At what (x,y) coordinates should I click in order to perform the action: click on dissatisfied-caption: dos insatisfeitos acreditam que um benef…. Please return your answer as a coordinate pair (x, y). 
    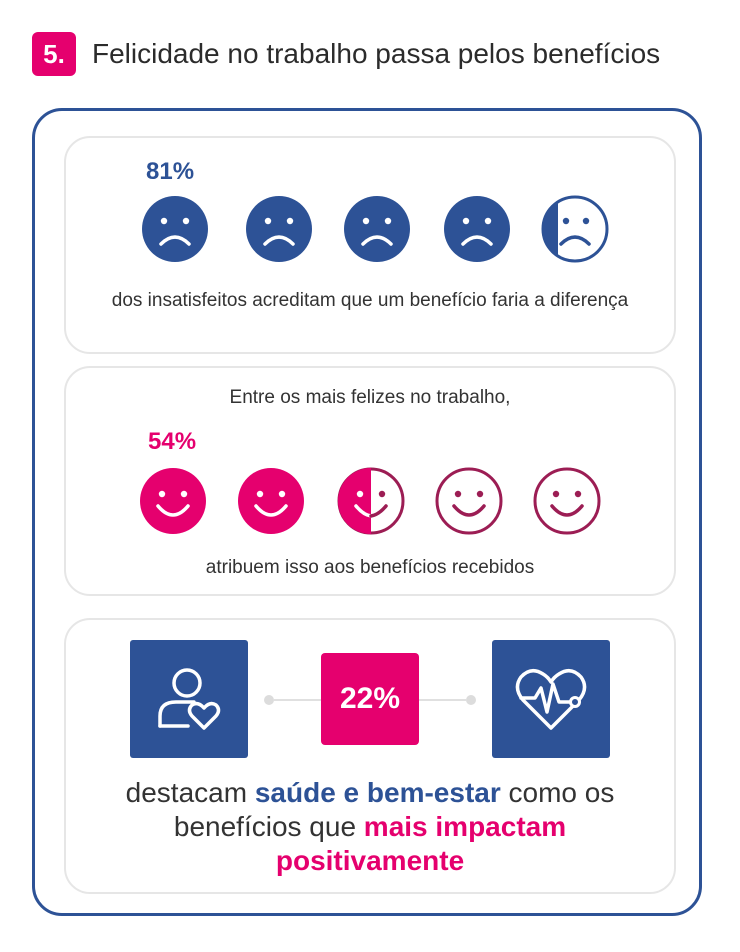
    Looking at the image, I should click on (370, 300).